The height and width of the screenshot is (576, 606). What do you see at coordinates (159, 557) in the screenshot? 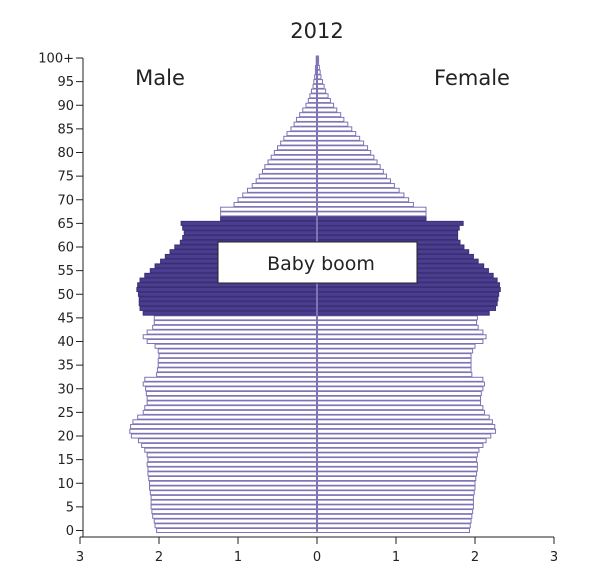
I see `x-tick-label: 2` at bounding box center [159, 557].